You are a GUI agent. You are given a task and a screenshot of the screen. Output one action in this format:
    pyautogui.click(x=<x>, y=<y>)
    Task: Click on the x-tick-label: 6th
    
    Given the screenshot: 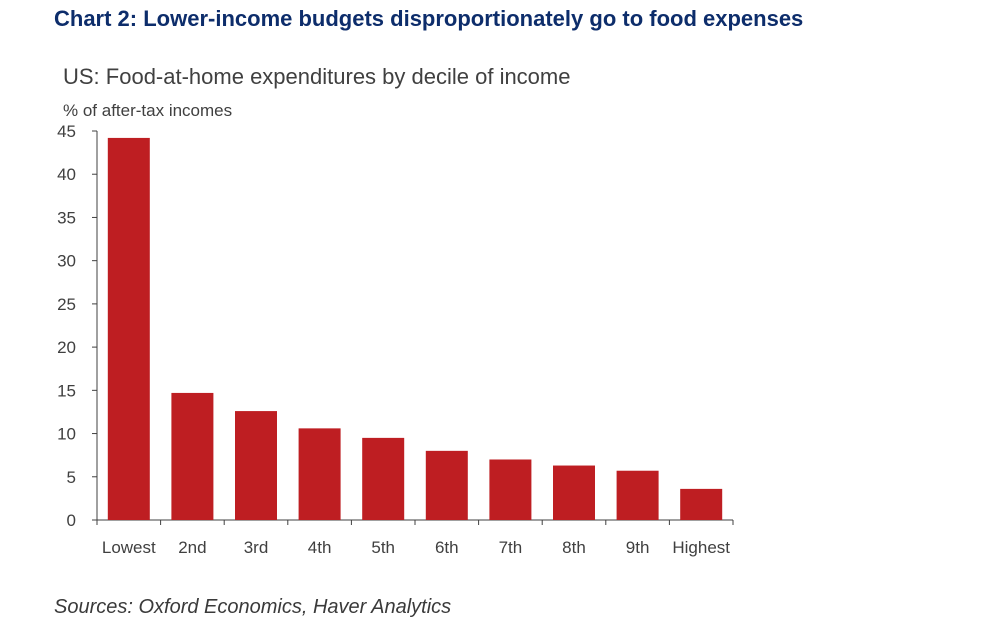 What is the action you would take?
    pyautogui.click(x=447, y=547)
    